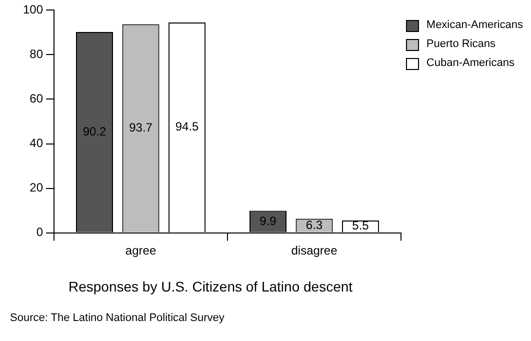  Describe the element at coordinates (314, 225) in the screenshot. I see `data-label: 6.3` at that location.